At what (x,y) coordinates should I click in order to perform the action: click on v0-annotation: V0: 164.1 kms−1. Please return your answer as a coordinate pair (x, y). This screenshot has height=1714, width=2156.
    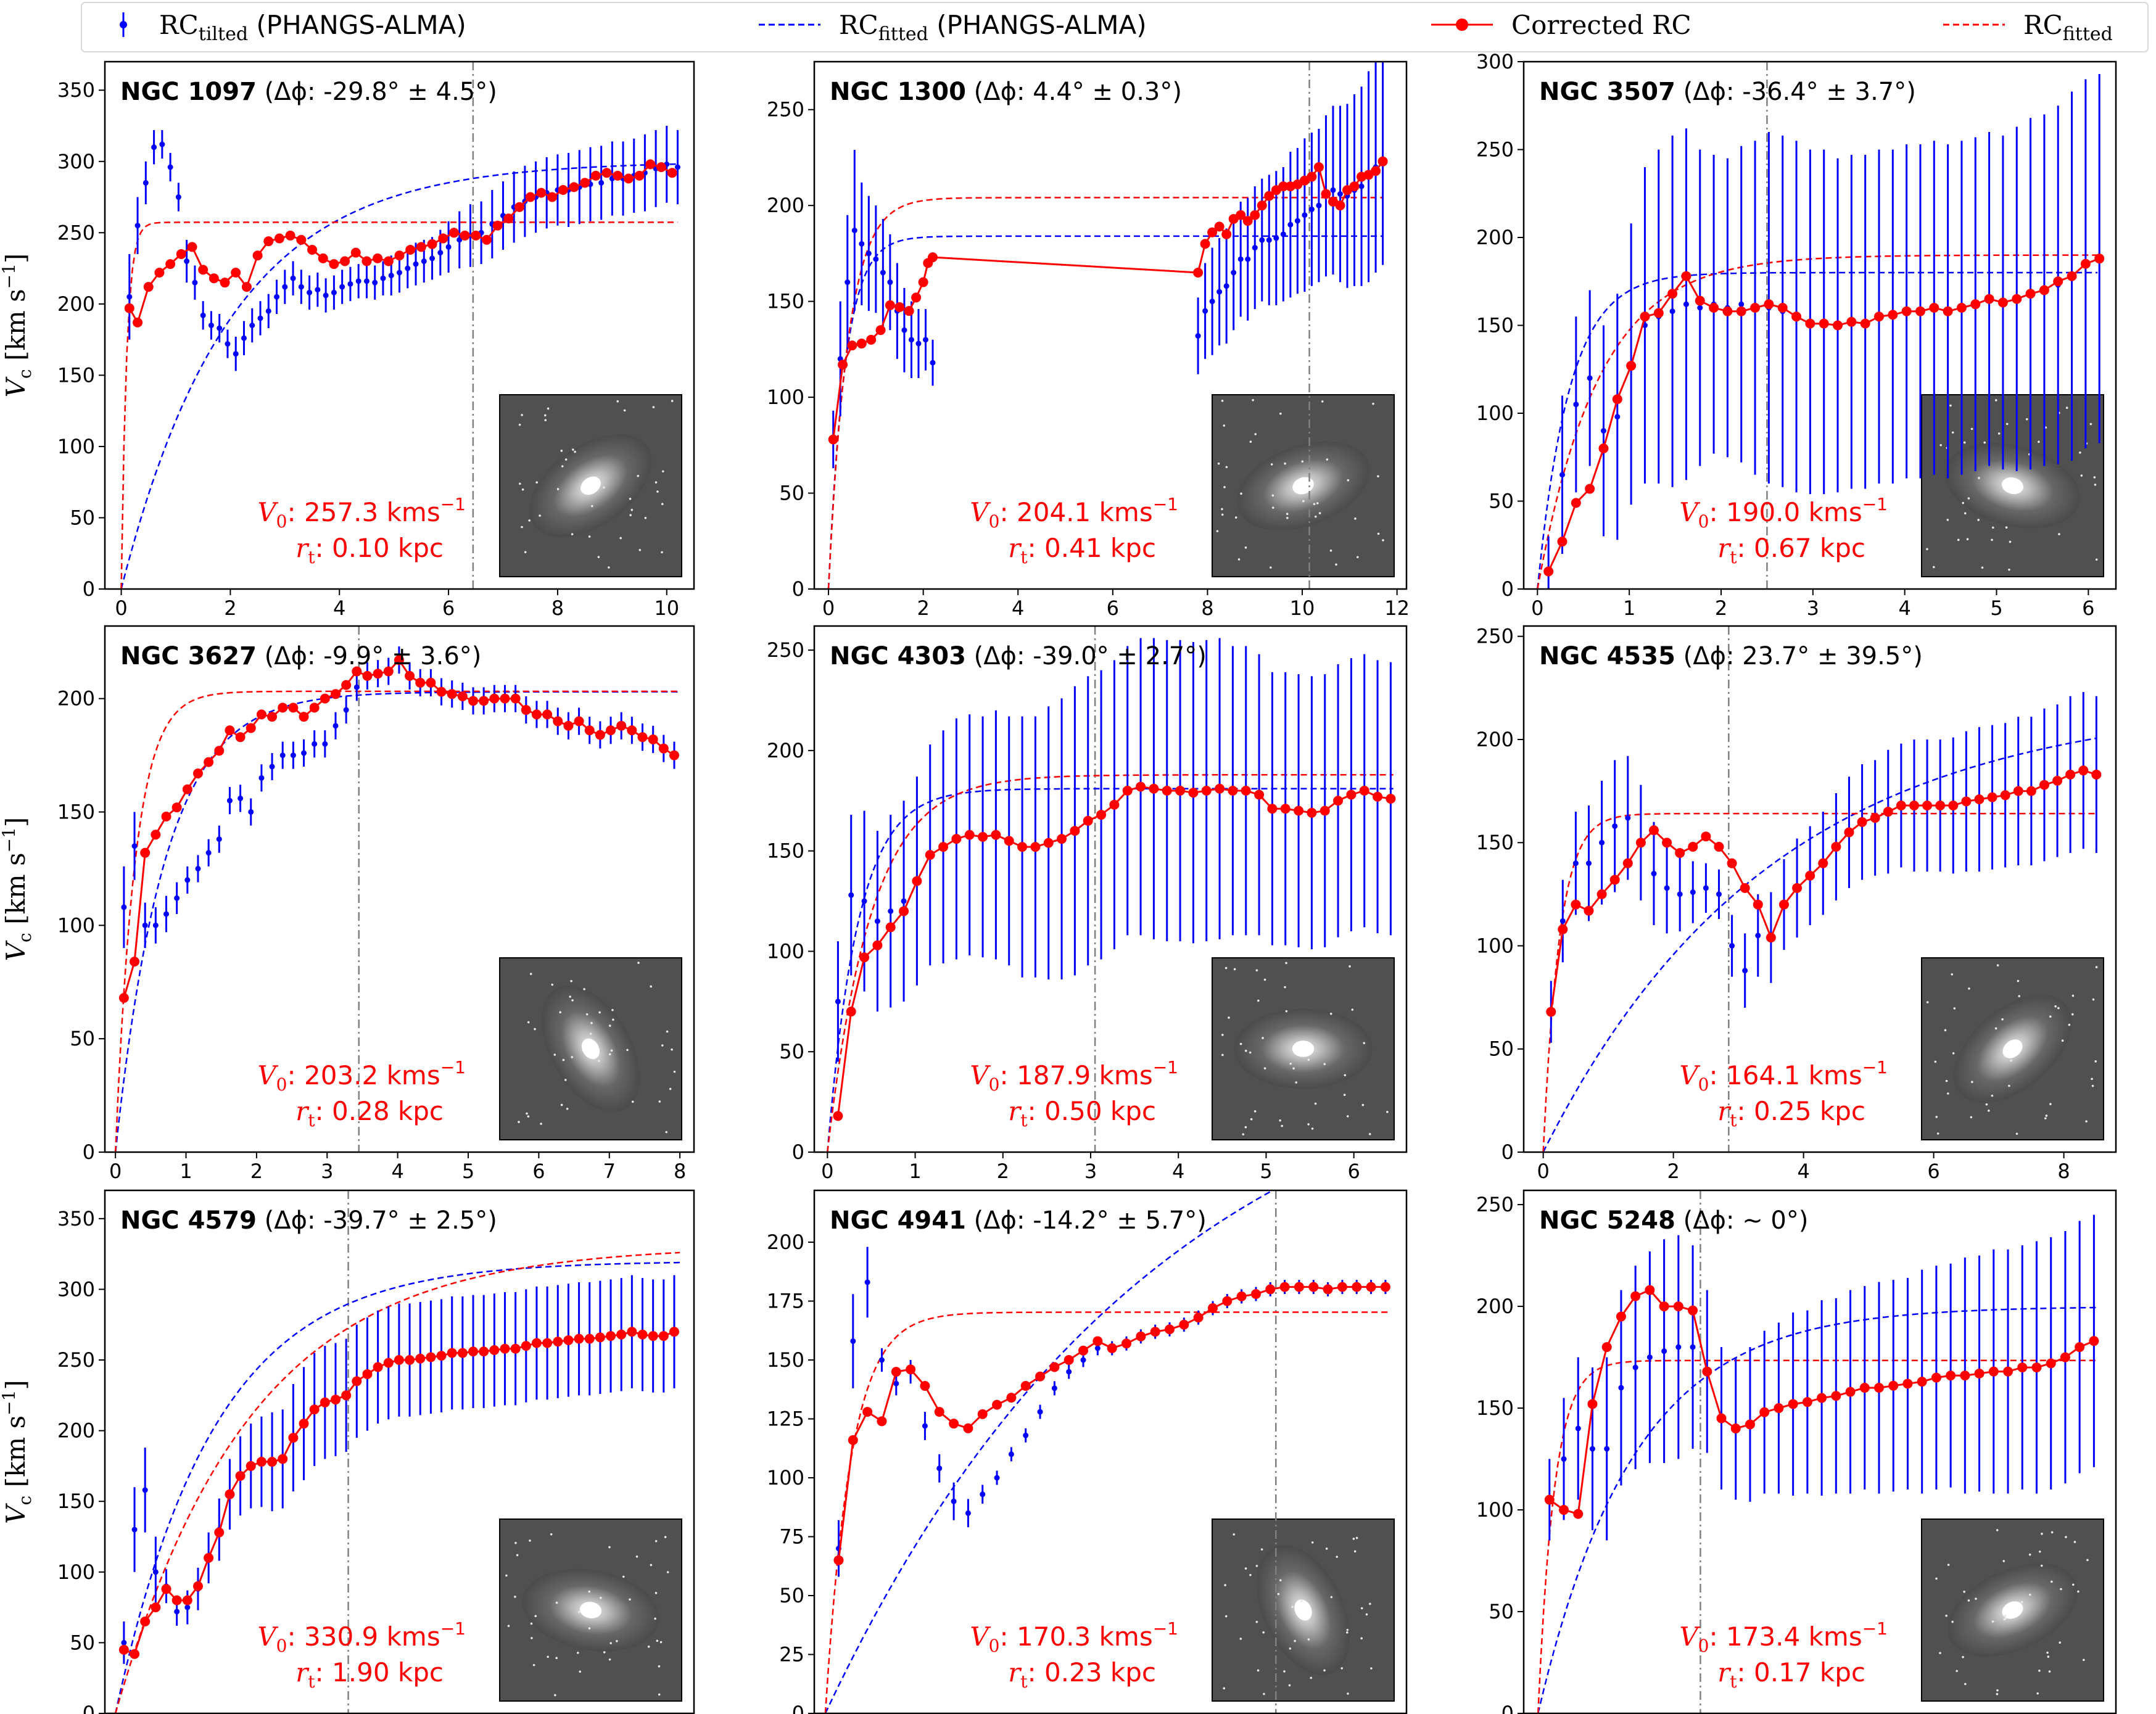
    Looking at the image, I should click on (1783, 1076).